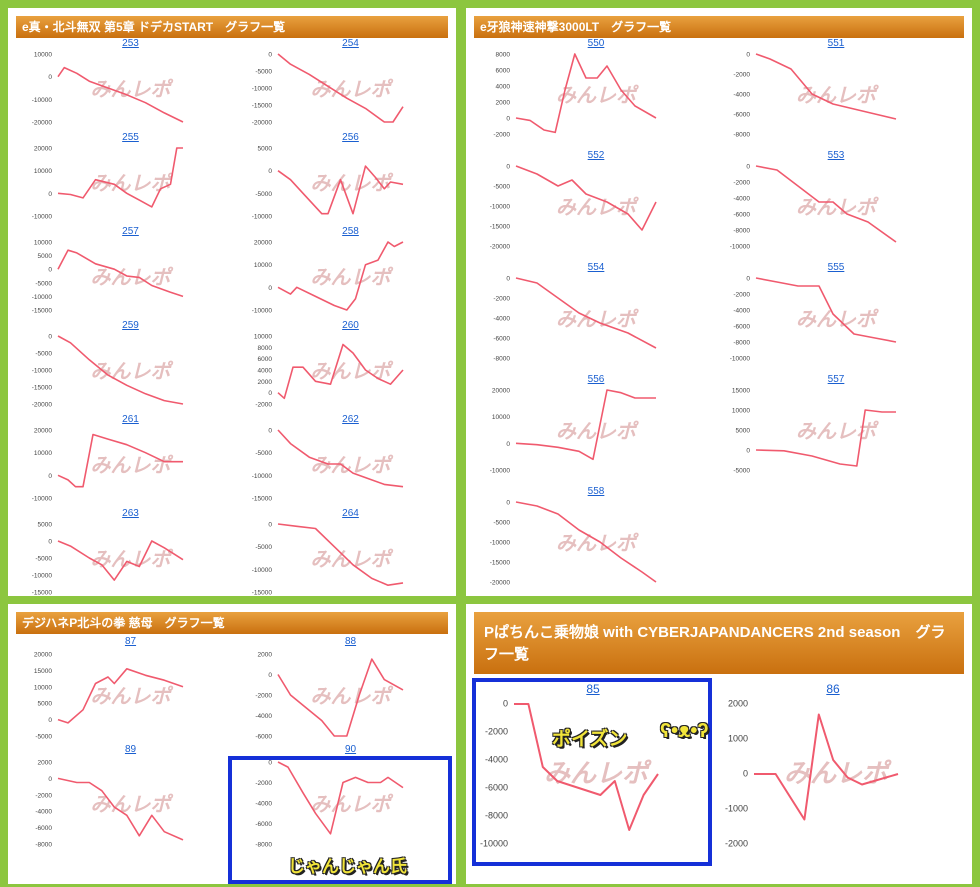  Describe the element at coordinates (350, 325) in the screenshot. I see `chart-link-260: 260` at that location.